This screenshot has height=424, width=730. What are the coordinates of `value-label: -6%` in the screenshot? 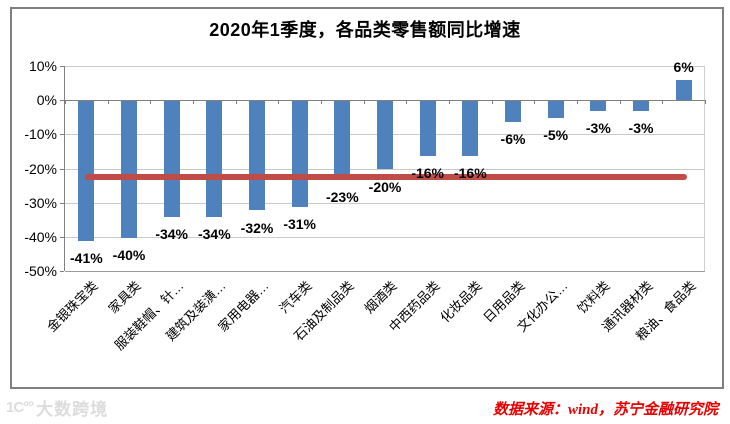 It's located at (513, 138).